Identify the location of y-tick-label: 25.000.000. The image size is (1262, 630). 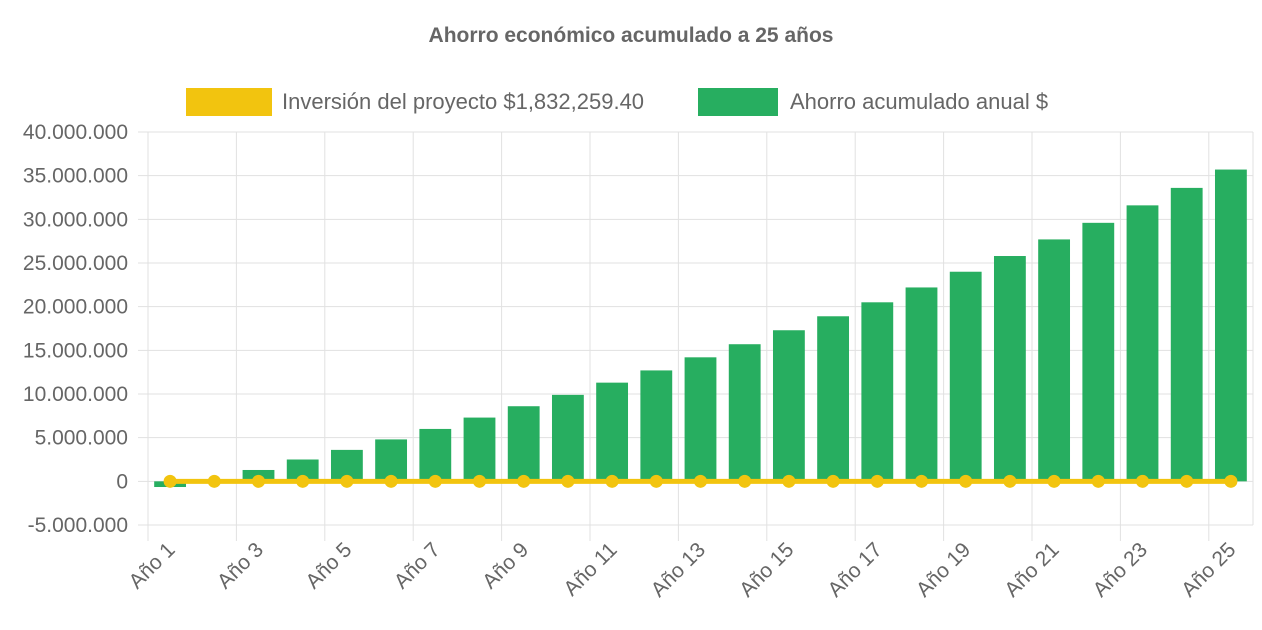
(75, 263).